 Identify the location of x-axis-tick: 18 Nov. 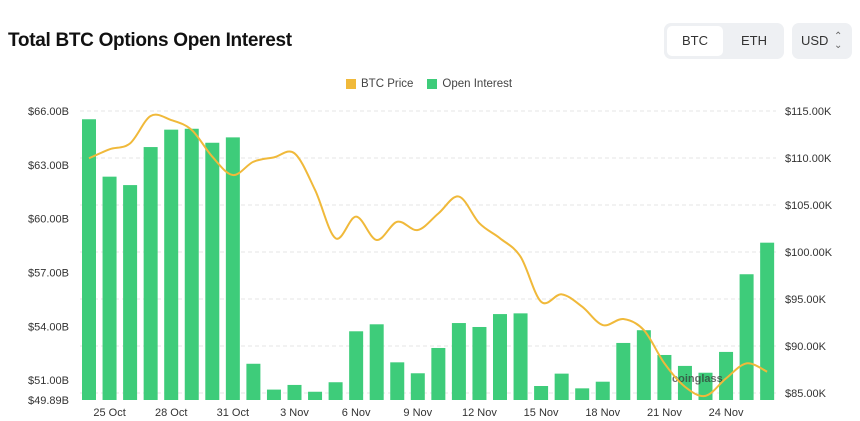
(602, 413).